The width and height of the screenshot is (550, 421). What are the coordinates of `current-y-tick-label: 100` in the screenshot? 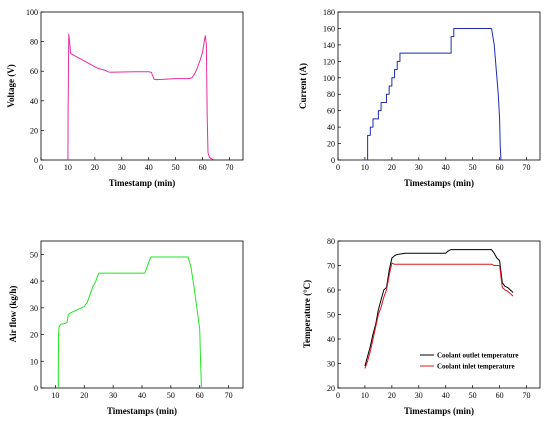 It's located at (329, 78).